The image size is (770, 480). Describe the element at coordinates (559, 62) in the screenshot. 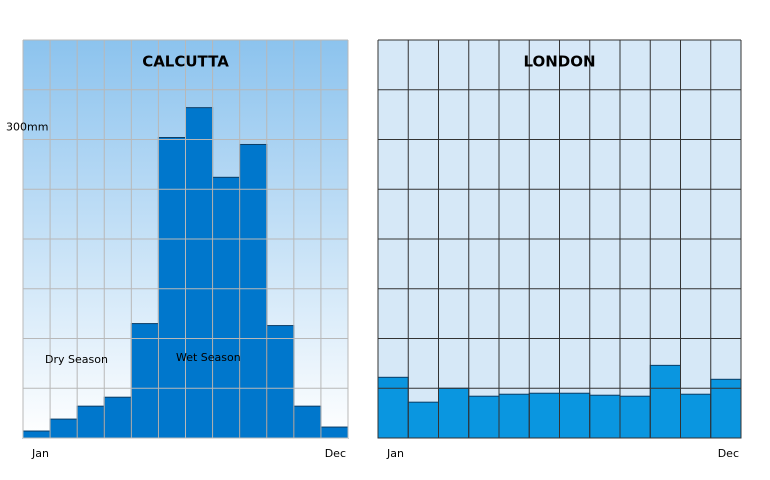

I see `chart-title: LONDON` at that location.